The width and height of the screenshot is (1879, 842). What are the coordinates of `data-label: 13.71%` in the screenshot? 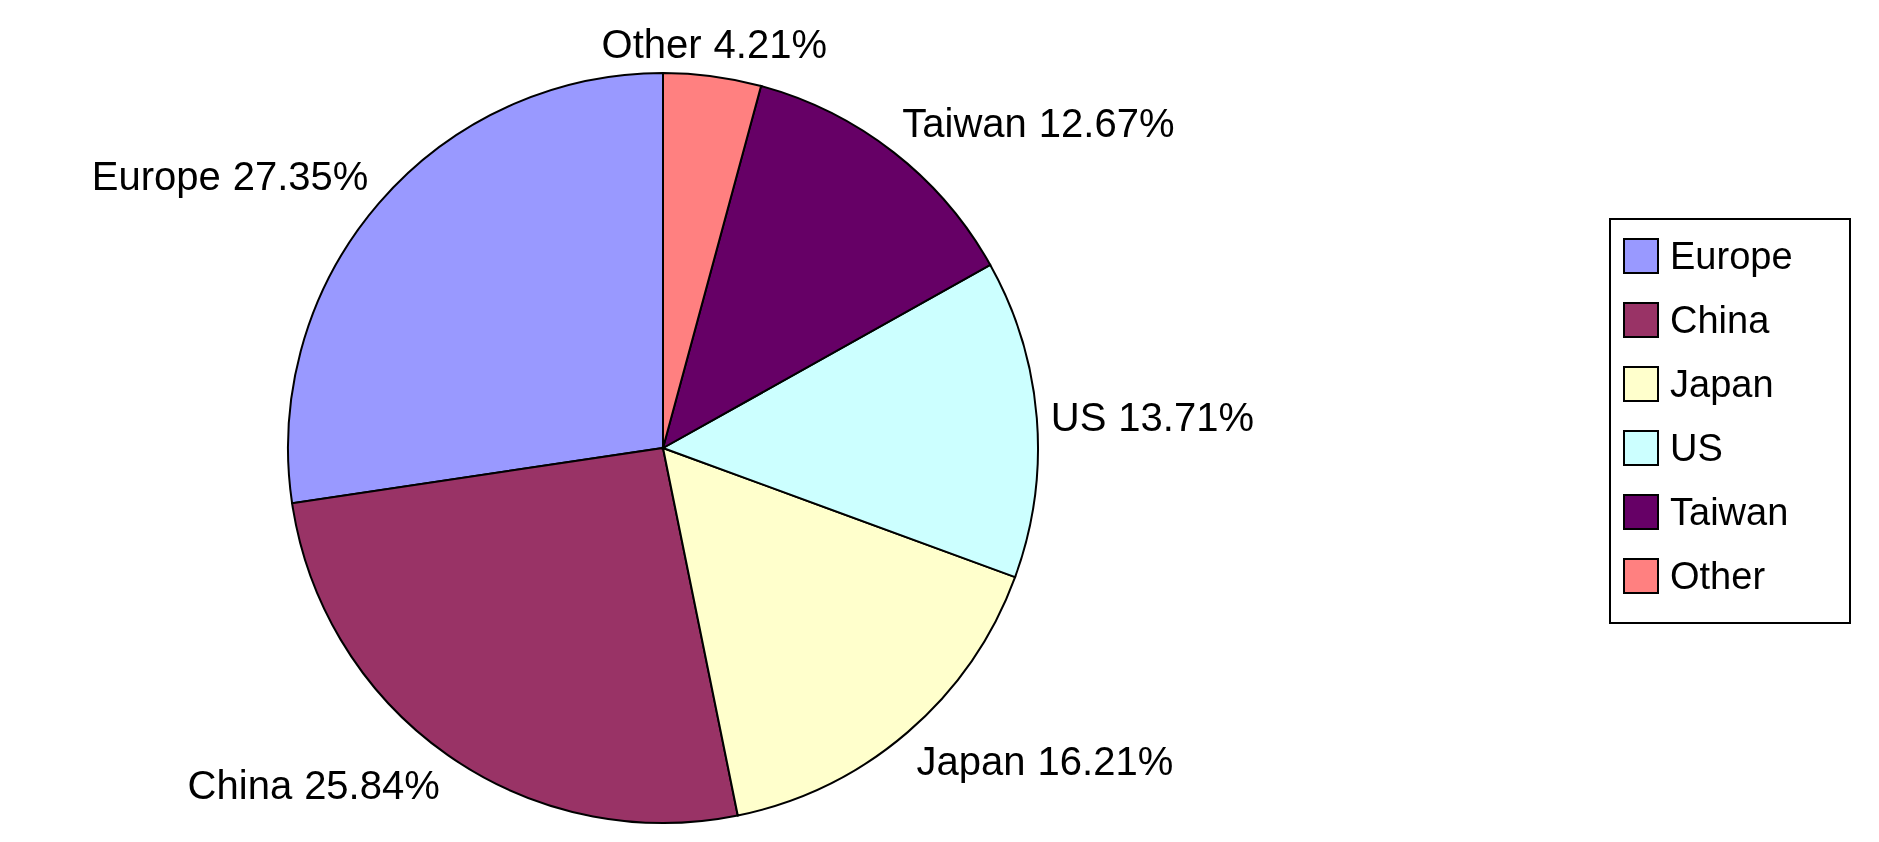 It's located at (1186, 417).